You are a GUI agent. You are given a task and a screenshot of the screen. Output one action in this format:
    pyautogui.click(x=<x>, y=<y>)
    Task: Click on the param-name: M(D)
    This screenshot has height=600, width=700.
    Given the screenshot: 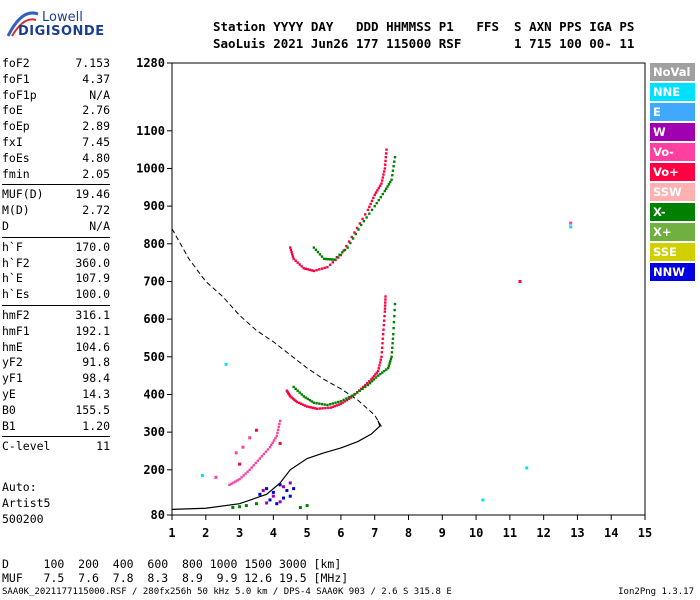 What is the action you would take?
    pyautogui.click(x=16, y=210)
    